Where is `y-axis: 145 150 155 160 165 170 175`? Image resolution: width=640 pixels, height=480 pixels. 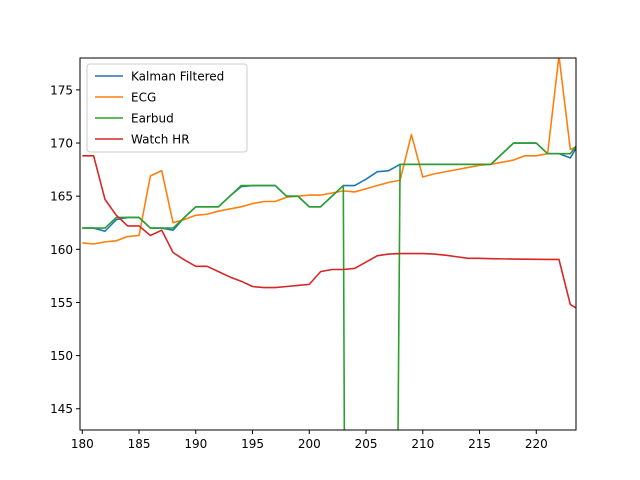
y-axis: 145 150 155 160 165 170 175 is located at coordinates (65, 249).